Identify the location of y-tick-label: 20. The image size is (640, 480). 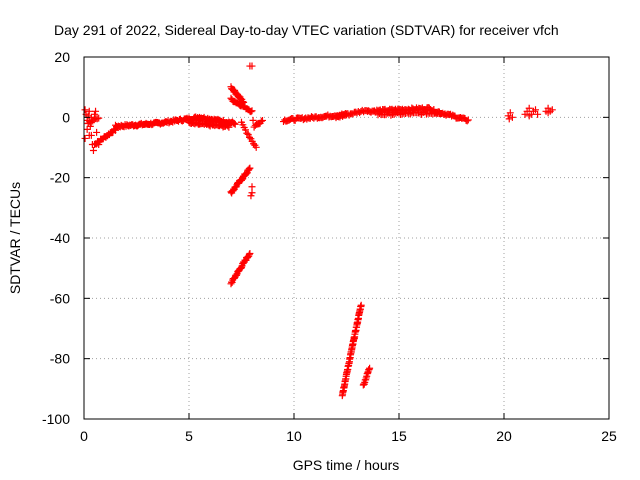
(62, 57).